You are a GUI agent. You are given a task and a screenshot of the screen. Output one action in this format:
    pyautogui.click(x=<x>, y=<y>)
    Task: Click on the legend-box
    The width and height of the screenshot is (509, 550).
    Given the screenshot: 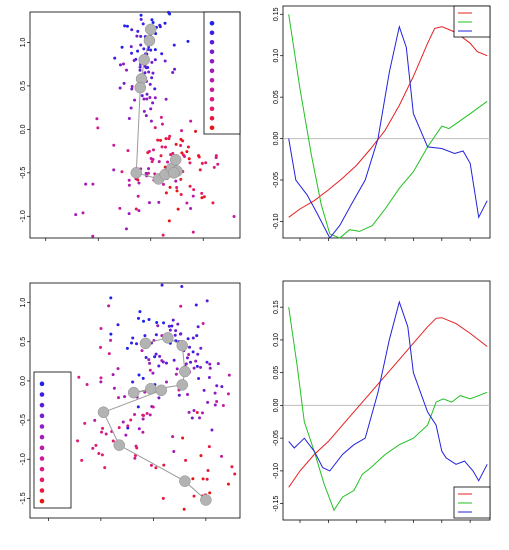 What is the action you would take?
    pyautogui.click(x=52, y=440)
    